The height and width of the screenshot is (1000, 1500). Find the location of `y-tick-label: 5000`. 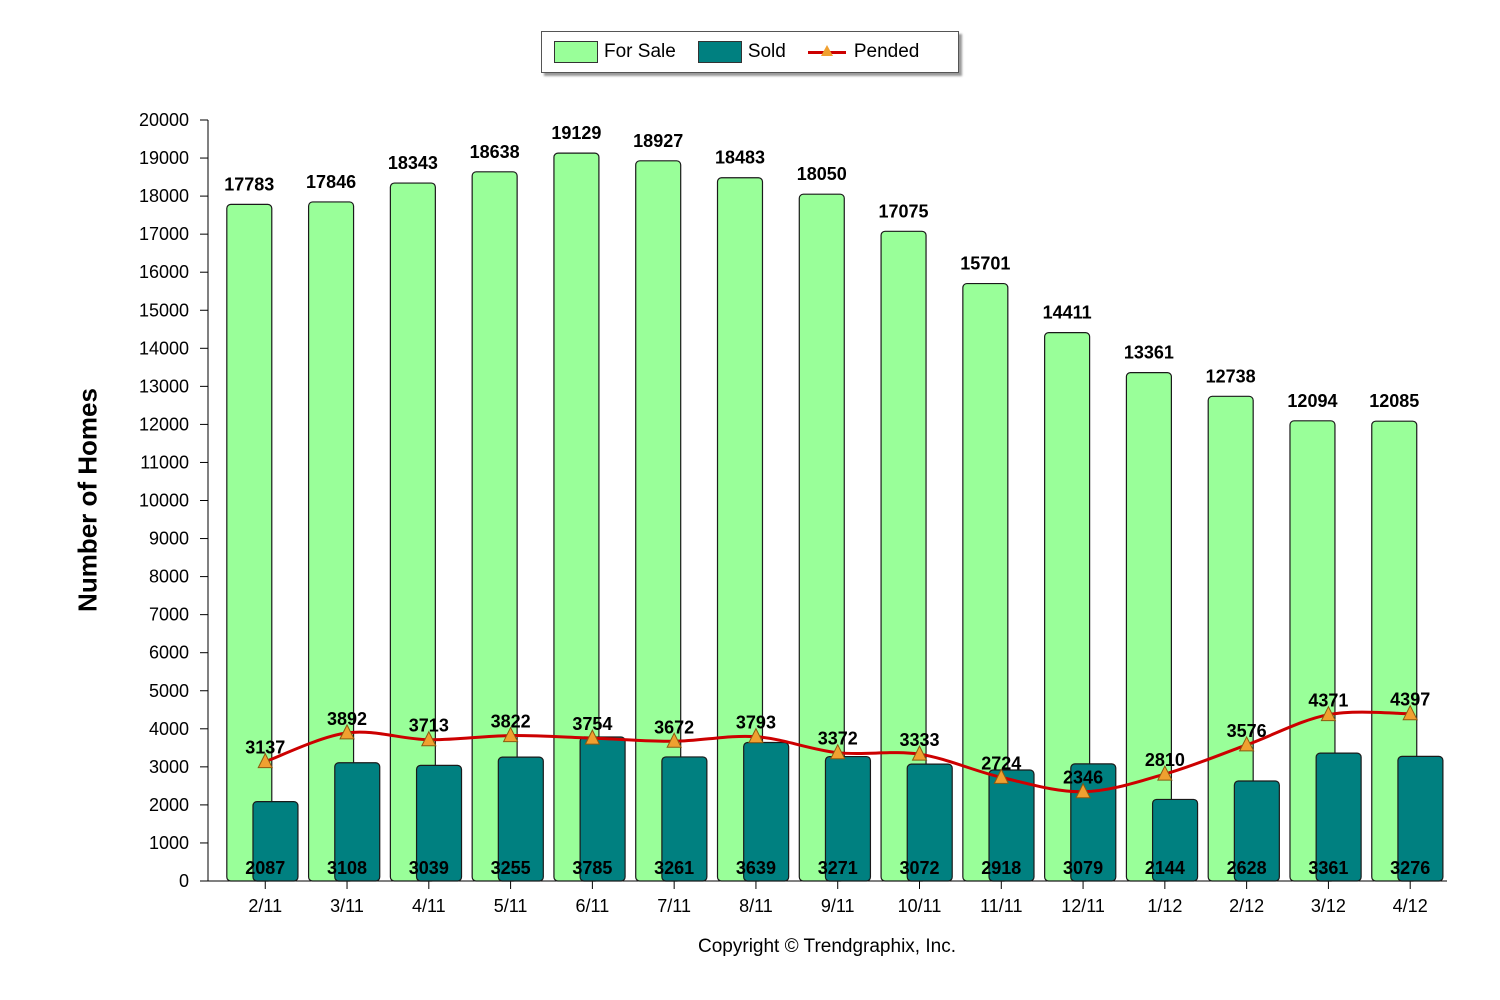

y-tick-label: 5000 is located at coordinates (169, 691).